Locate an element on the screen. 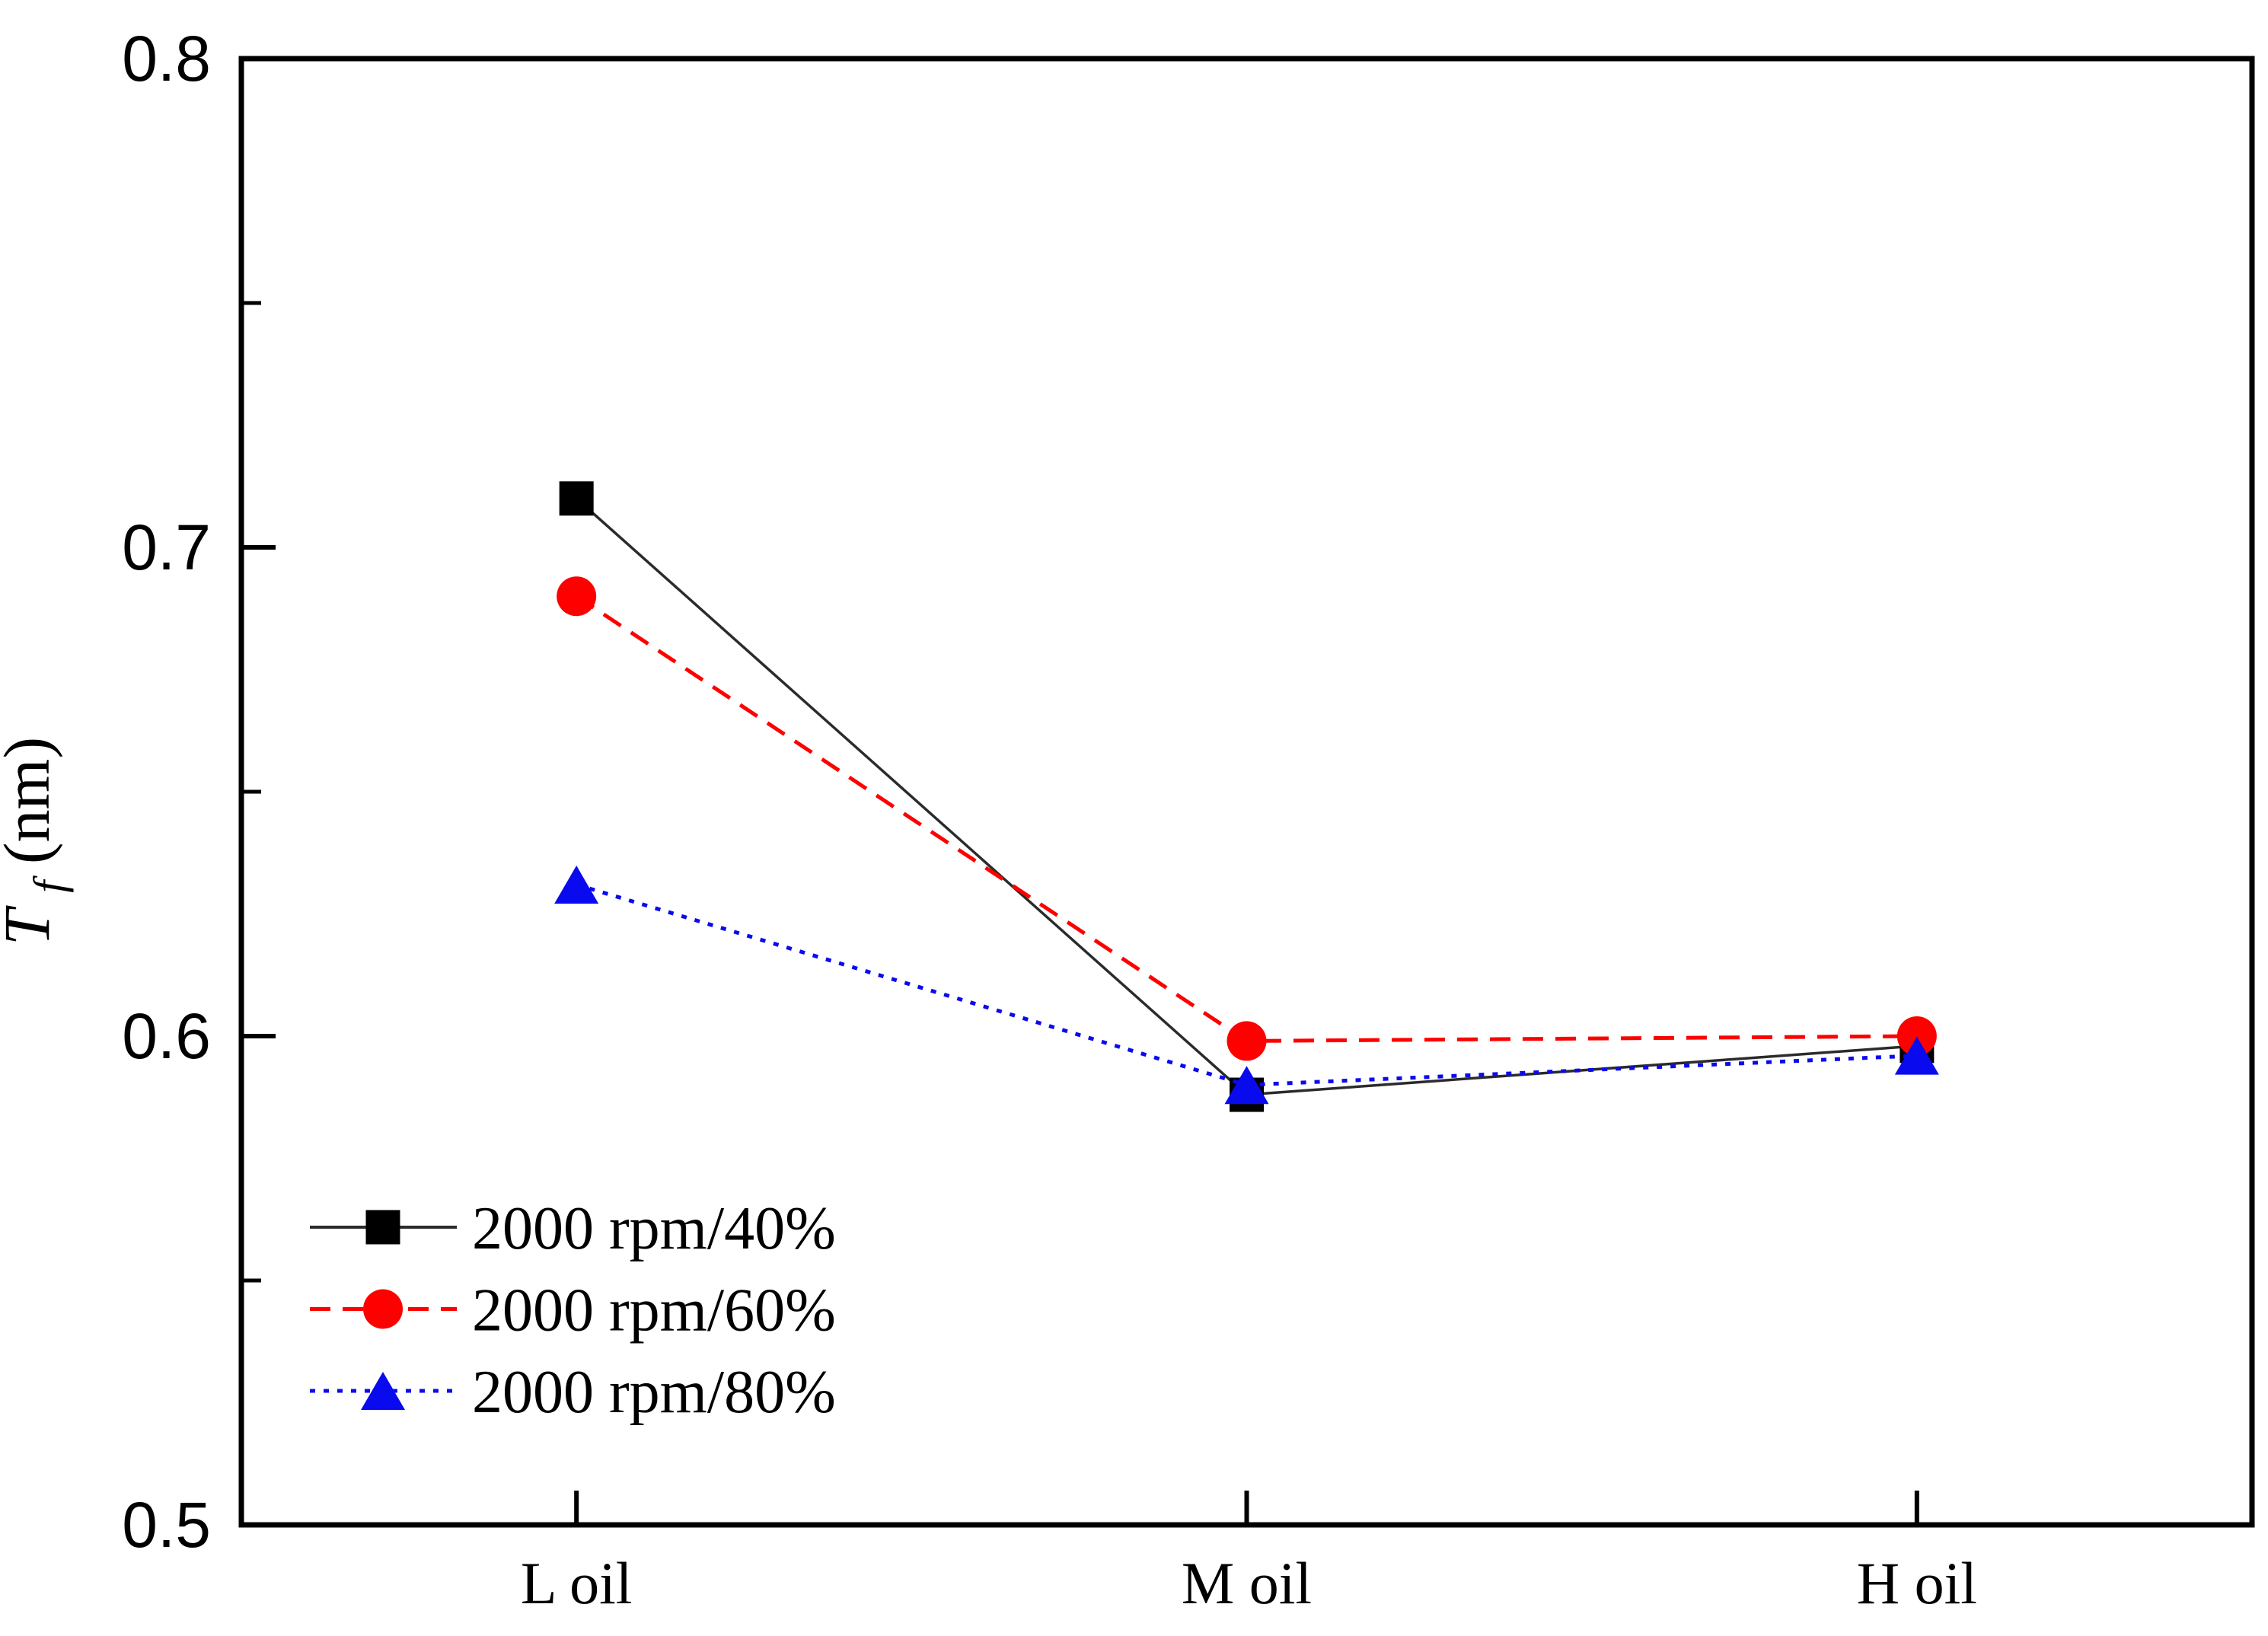 This screenshot has width=2268, height=1636. legend-item-label: 2000 rpm/60% is located at coordinates (654, 1310).